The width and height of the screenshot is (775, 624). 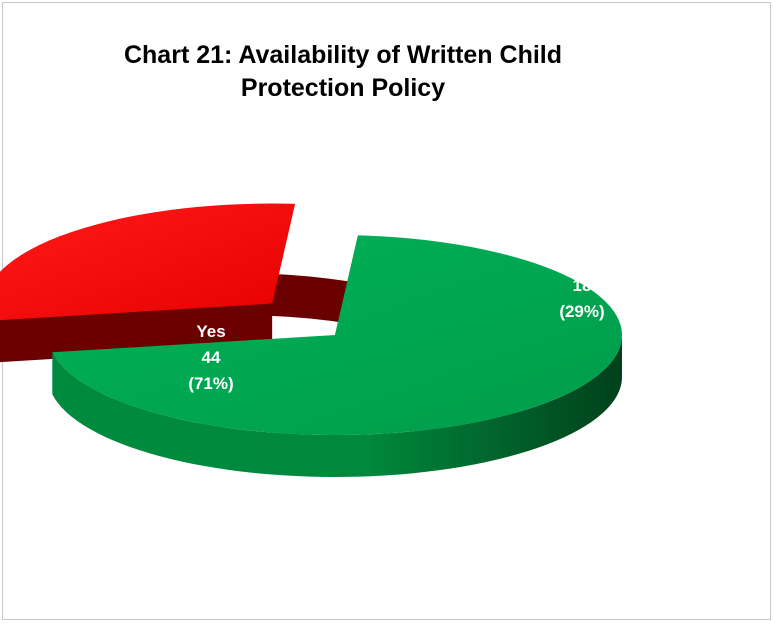 What do you see at coordinates (582, 285) in the screenshot?
I see `data-label-no-line-2: 18` at bounding box center [582, 285].